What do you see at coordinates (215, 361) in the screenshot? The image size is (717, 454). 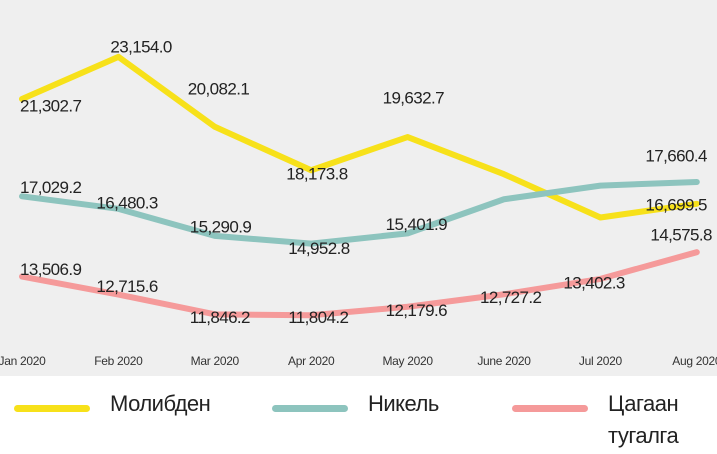 I see `x-tick-label: Mar 2020` at bounding box center [215, 361].